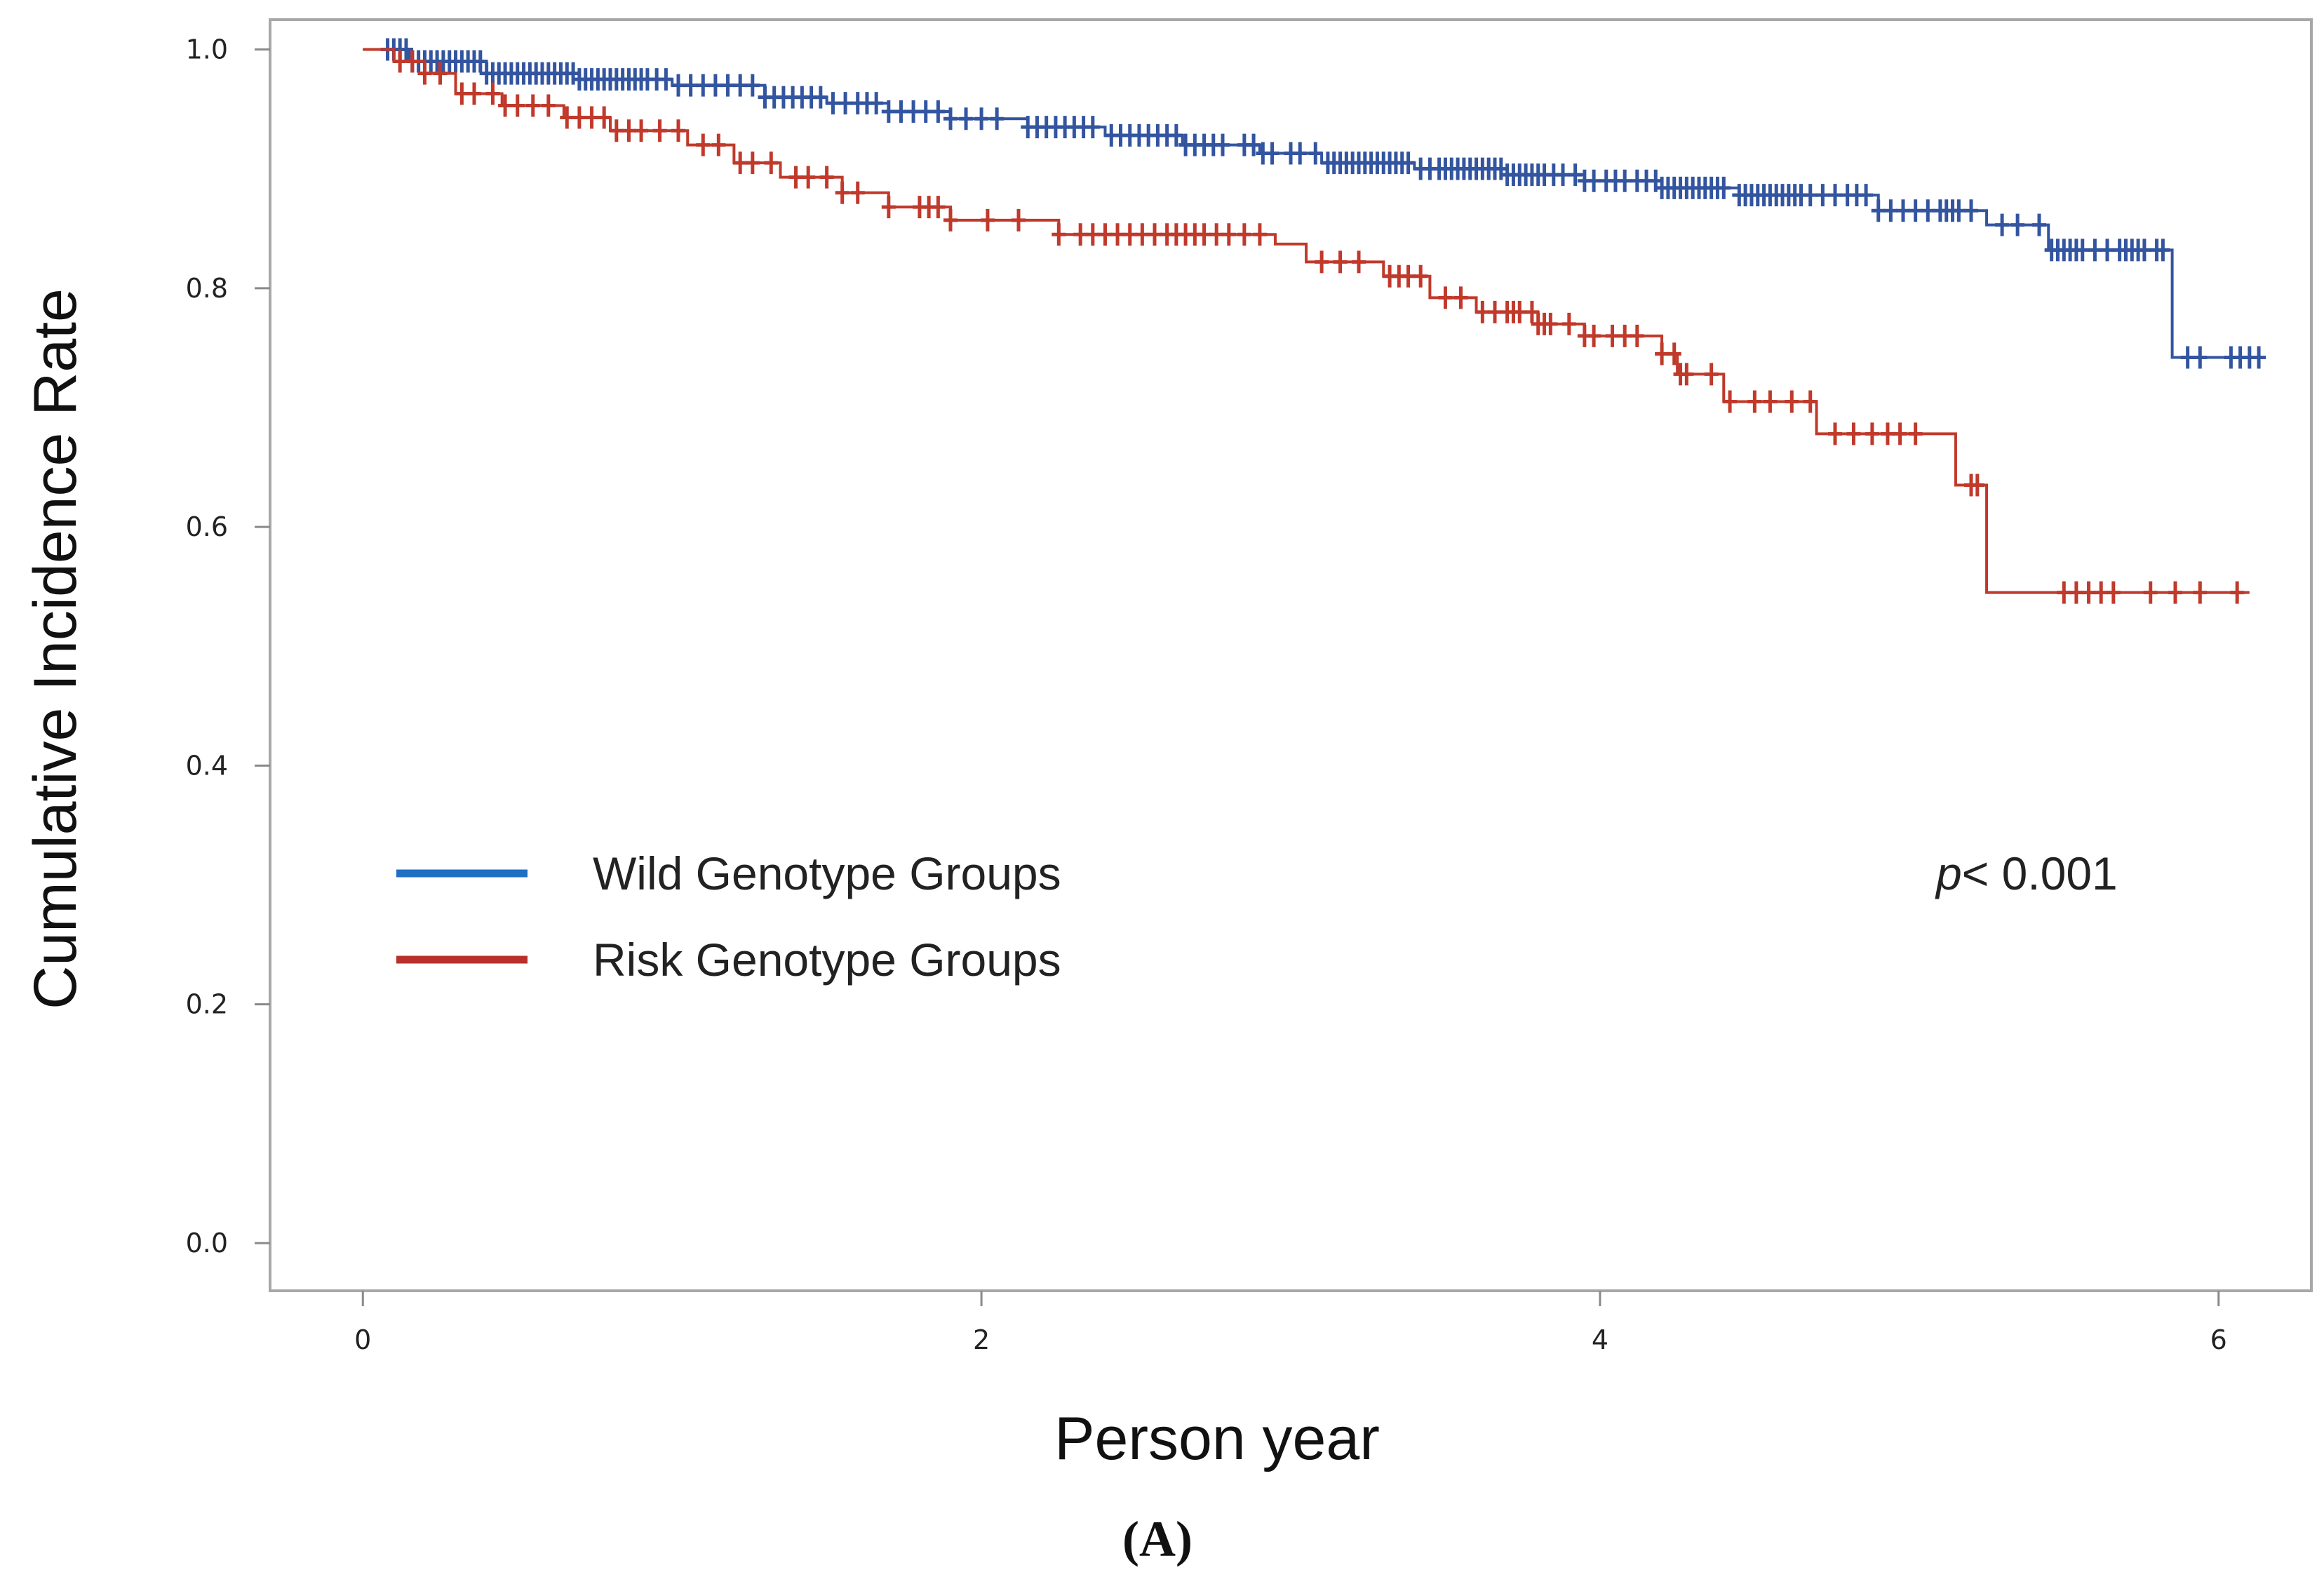 This screenshot has width=2324, height=1577. I want to click on y-axis: 0.0 0.2 0.4 0.6 0.8 1.0, so click(228, 646).